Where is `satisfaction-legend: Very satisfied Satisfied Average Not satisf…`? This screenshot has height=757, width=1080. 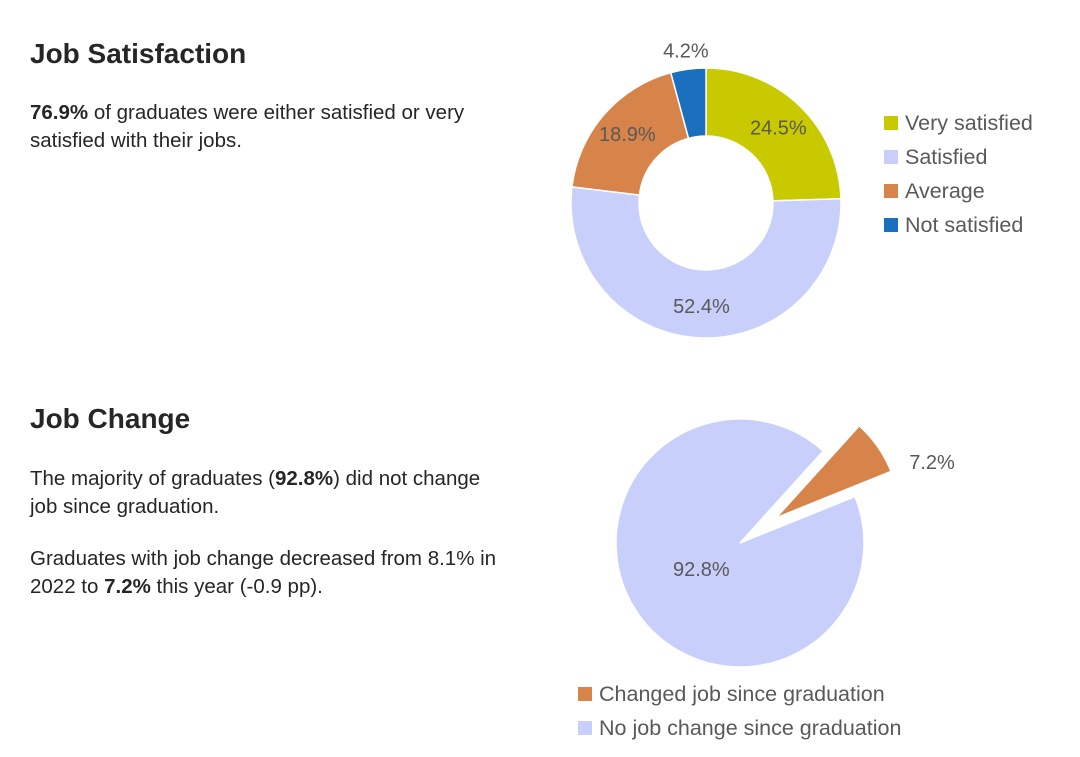 satisfaction-legend: Very satisfied Satisfied Average Not satisf… is located at coordinates (958, 174).